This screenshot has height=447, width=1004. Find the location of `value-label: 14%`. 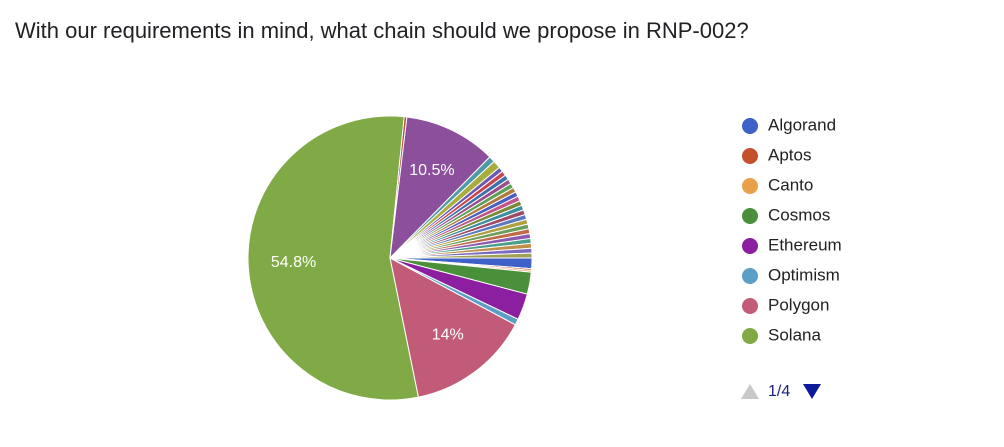

value-label: 14% is located at coordinates (448, 335).